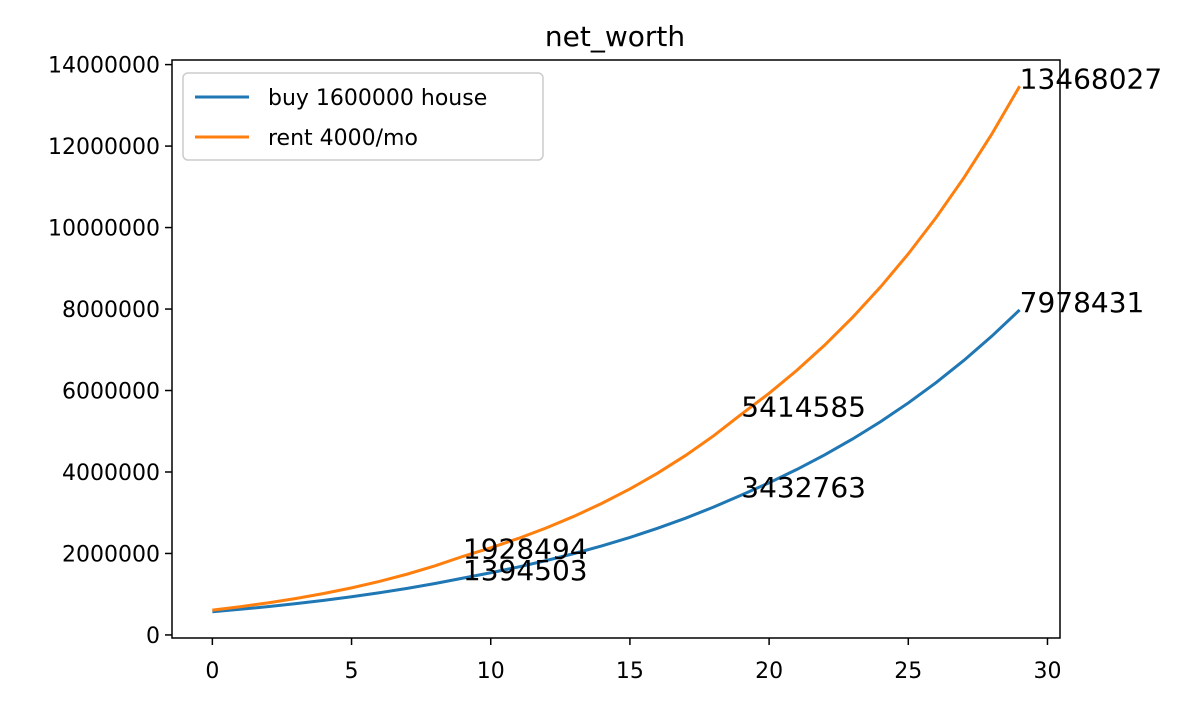 This screenshot has height=701, width=1200. I want to click on x-tick-label: 30, so click(1047, 671).